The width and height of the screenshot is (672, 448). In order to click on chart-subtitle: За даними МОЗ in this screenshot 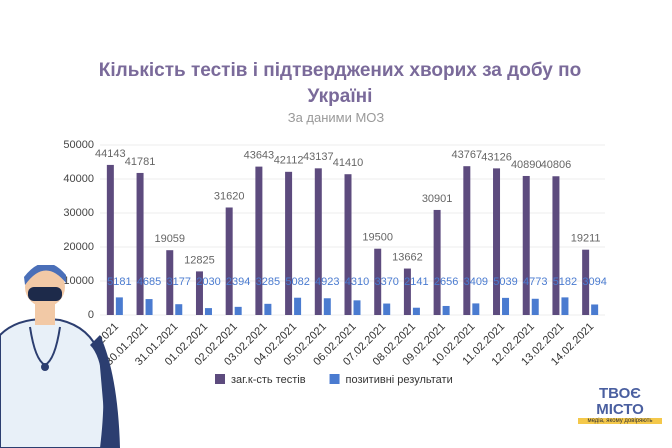, I will do `click(336, 117)`.